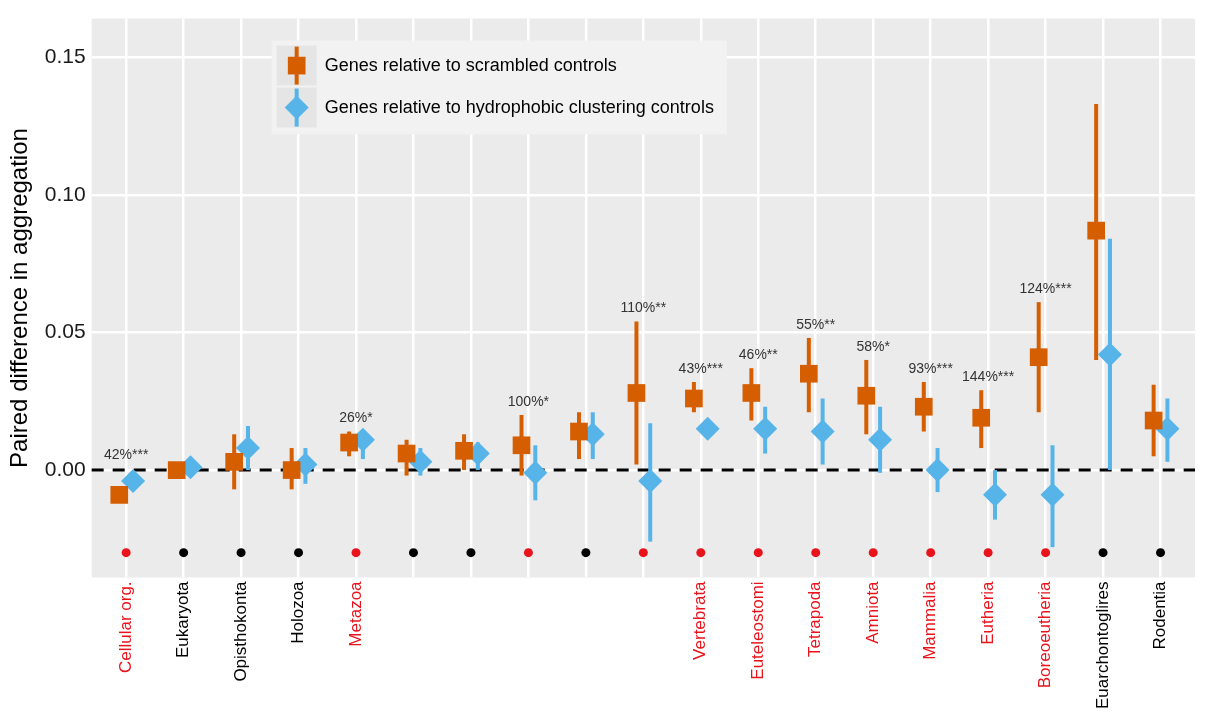 The height and width of the screenshot is (715, 1212). Describe the element at coordinates (987, 612) in the screenshot. I see `x-tick-label: Eutheria` at that location.